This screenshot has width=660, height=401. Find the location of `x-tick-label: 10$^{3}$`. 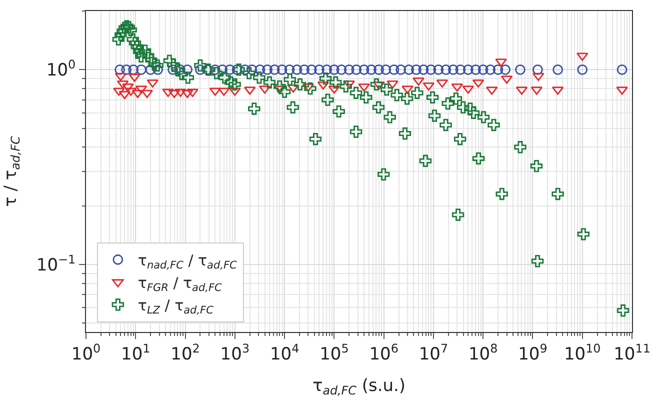

x-tick-label: 10$^{3}$ is located at coordinates (235, 352).